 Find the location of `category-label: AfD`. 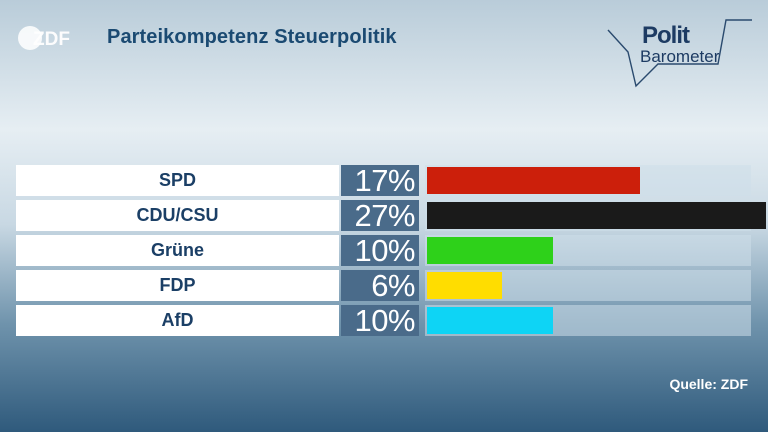

category-label: AfD is located at coordinates (177, 320).